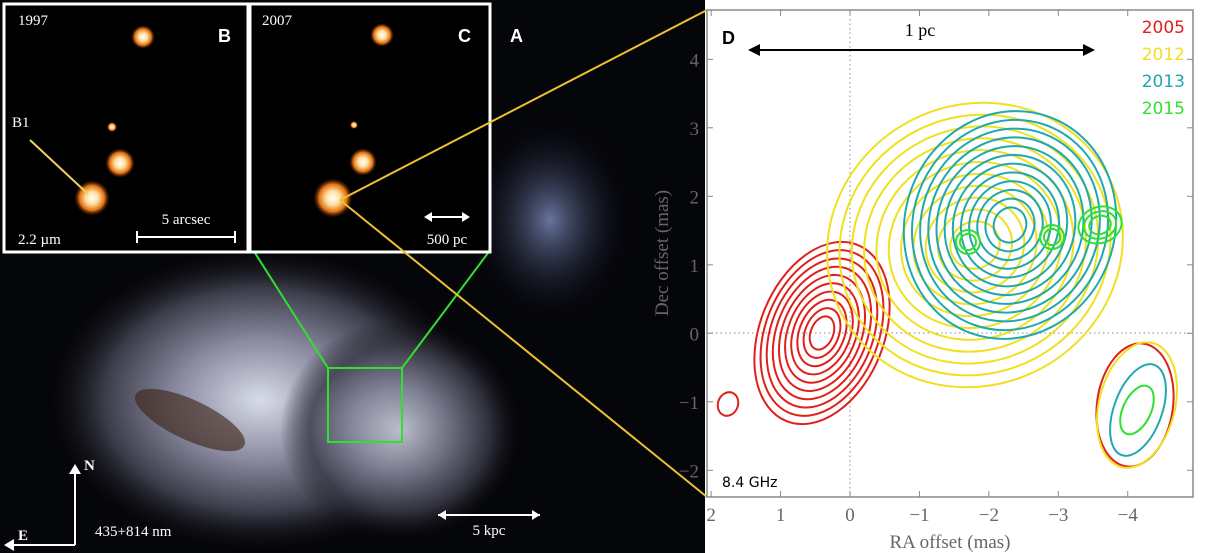 Image resolution: width=1209 pixels, height=553 pixels. Describe the element at coordinates (689, 471) in the screenshot. I see `y-tick-label: −2` at that location.